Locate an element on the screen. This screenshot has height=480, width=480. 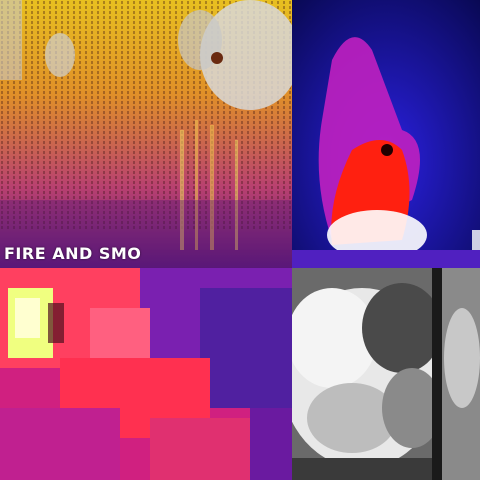
caption-text: FIRE AND SMO is located at coordinates (73, 253).